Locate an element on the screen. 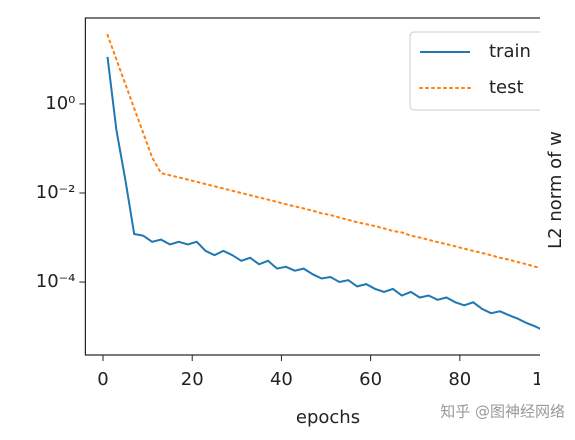 This screenshot has width=575, height=440. x-tick-label: 100 is located at coordinates (549, 379).